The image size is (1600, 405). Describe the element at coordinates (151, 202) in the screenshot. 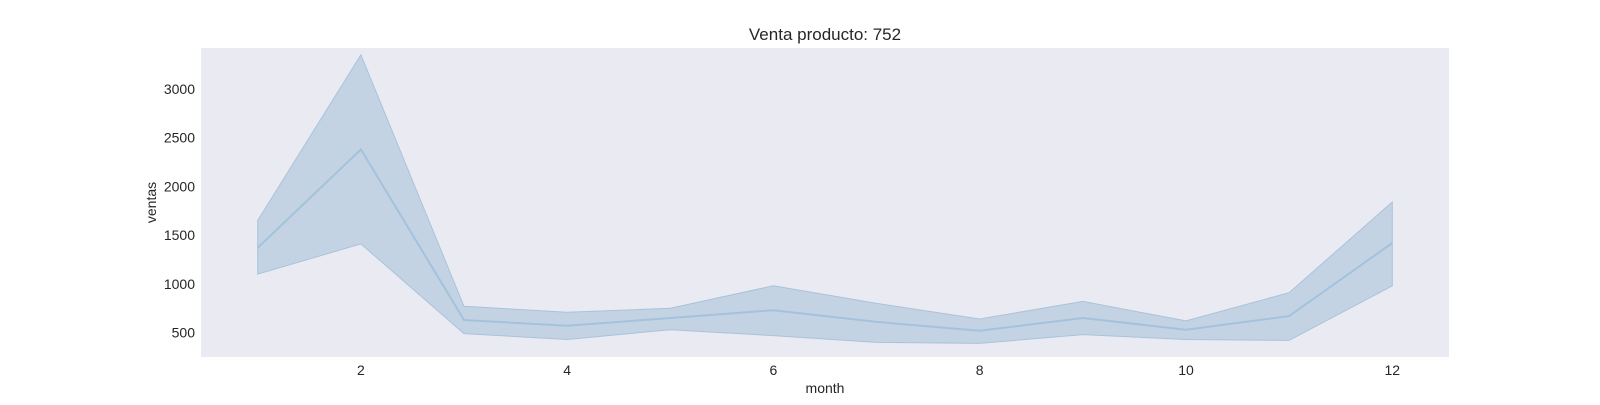

I see `y-axis-label: ventas` at that location.